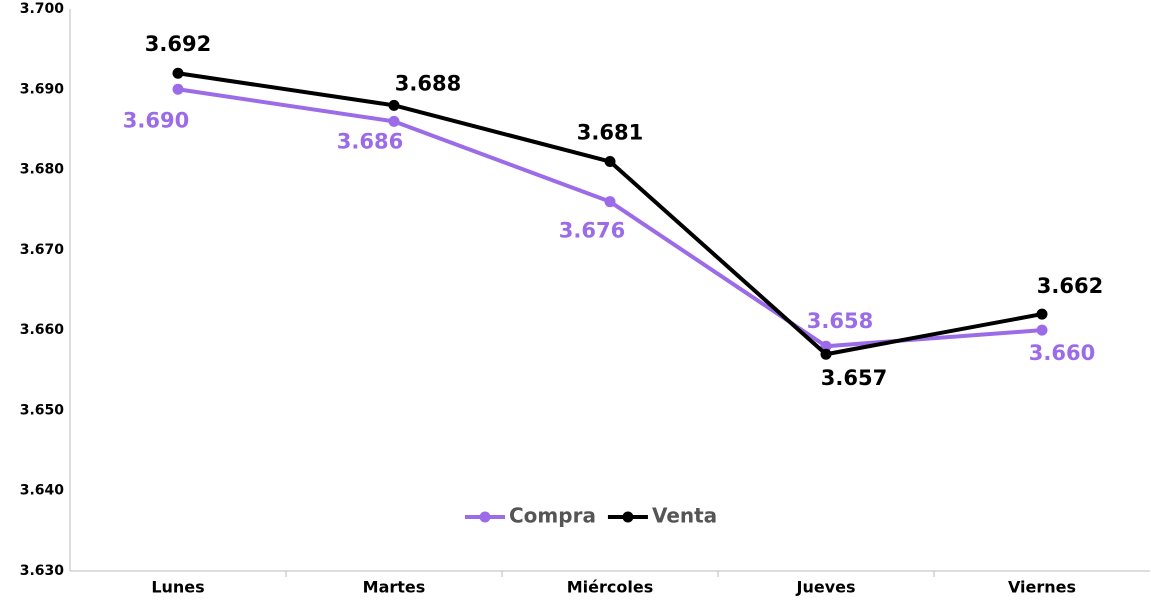 The height and width of the screenshot is (601, 1151). What do you see at coordinates (1070, 286) in the screenshot?
I see `value-label: 3.662` at bounding box center [1070, 286].